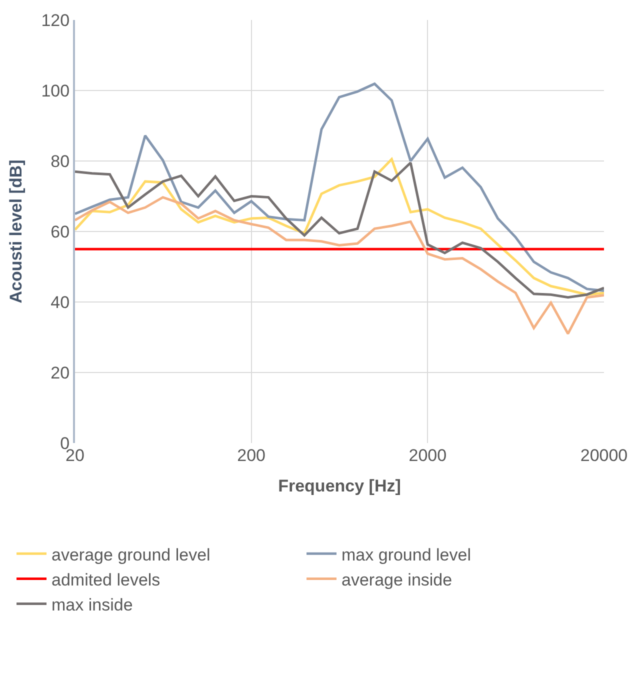 The height and width of the screenshot is (673, 644). Describe the element at coordinates (397, 580) in the screenshot. I see `legend-label: average inside` at that location.